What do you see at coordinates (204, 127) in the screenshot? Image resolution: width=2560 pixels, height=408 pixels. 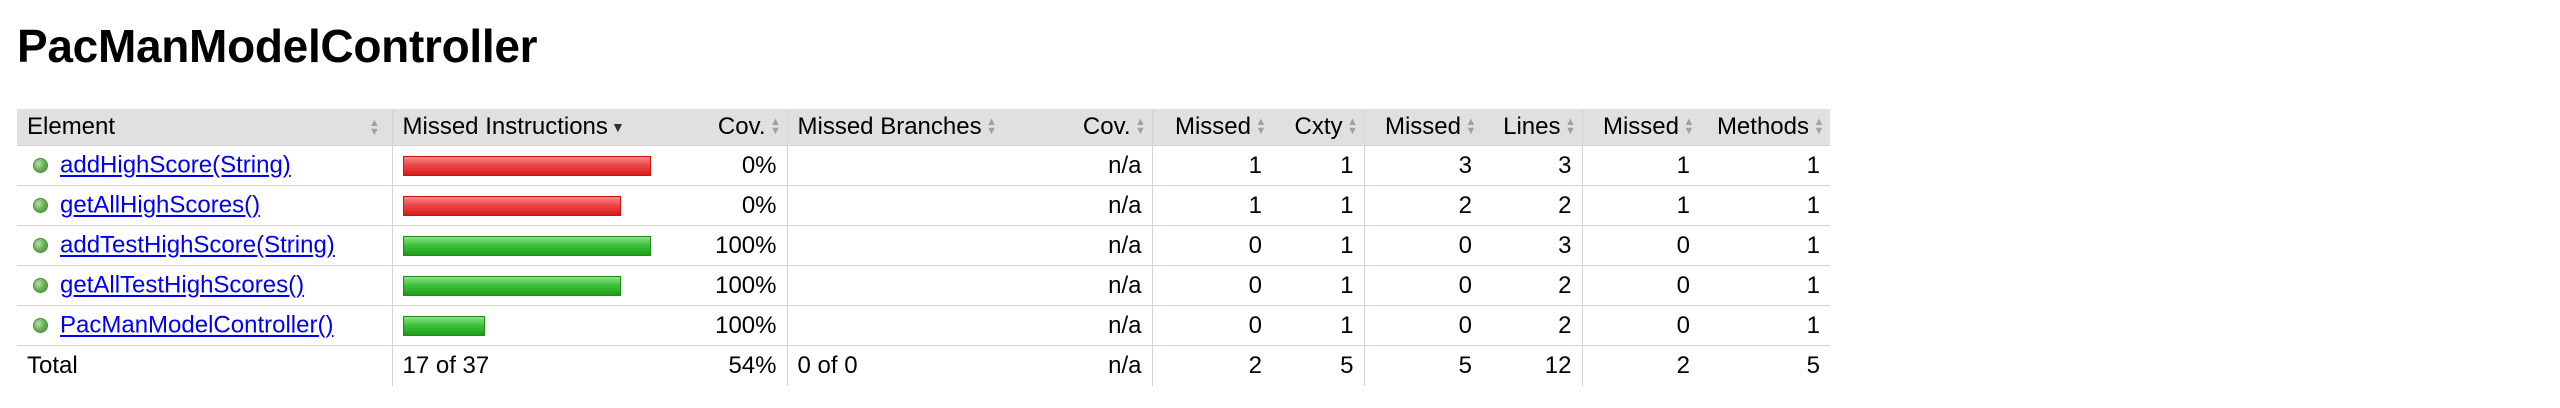 I see `element-column-header: Element ▲ ▼` at bounding box center [204, 127].